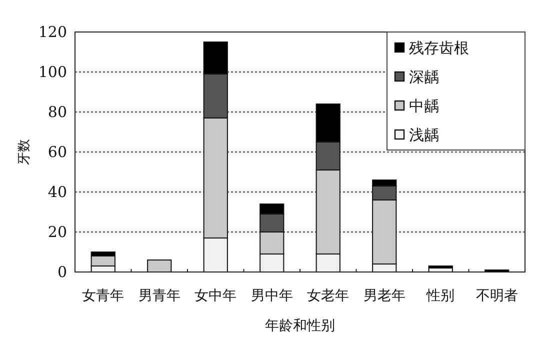  Describe the element at coordinates (62, 272) in the screenshot. I see `y-tick-label: 0` at that location.